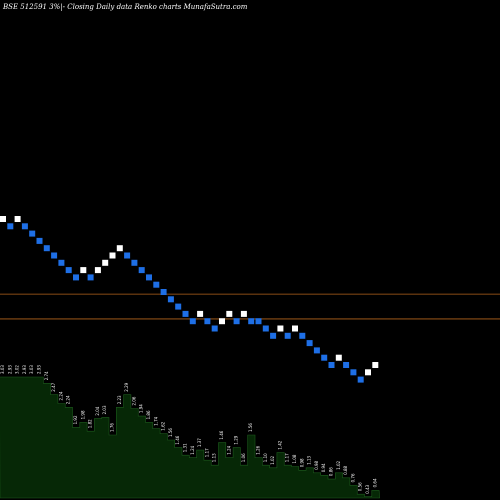 The width and height of the screenshot is (500, 500). What do you see at coordinates (148, 414) in the screenshot?
I see `volume-label: 1.86` at bounding box center [148, 414].